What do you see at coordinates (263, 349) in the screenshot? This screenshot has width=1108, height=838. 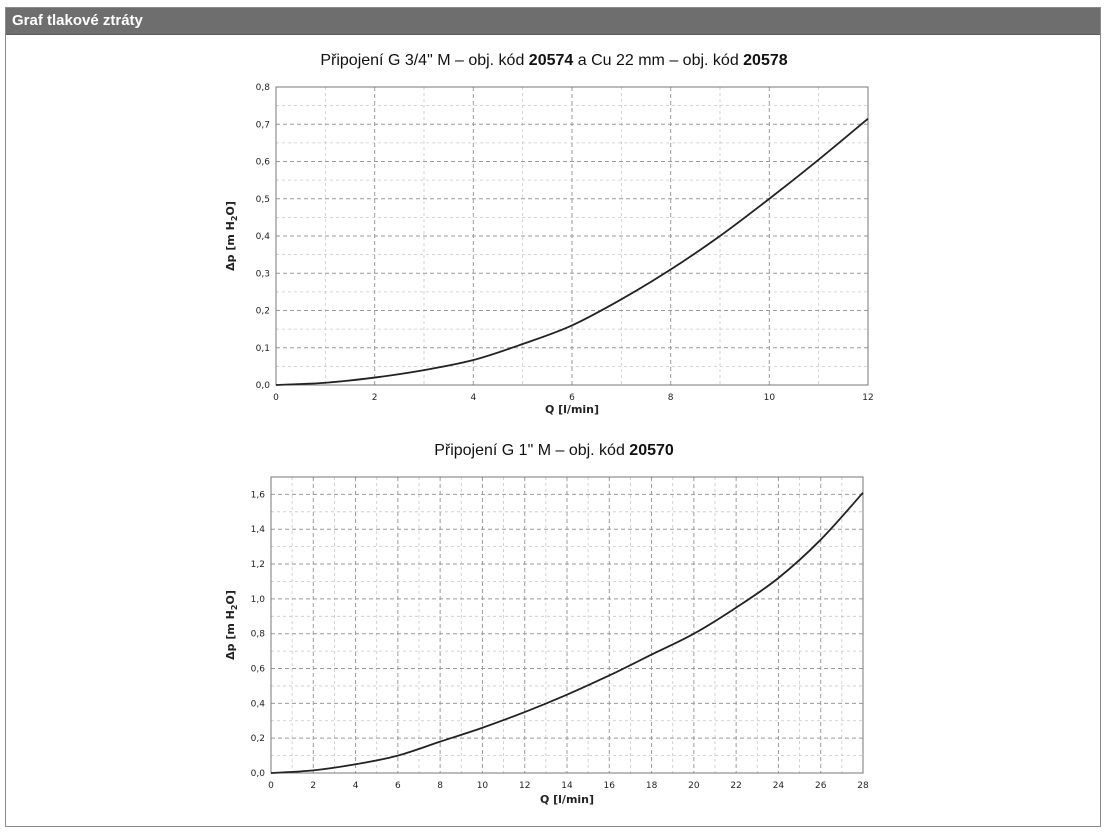 I see `y-tick-label: 0,1` at bounding box center [263, 349].